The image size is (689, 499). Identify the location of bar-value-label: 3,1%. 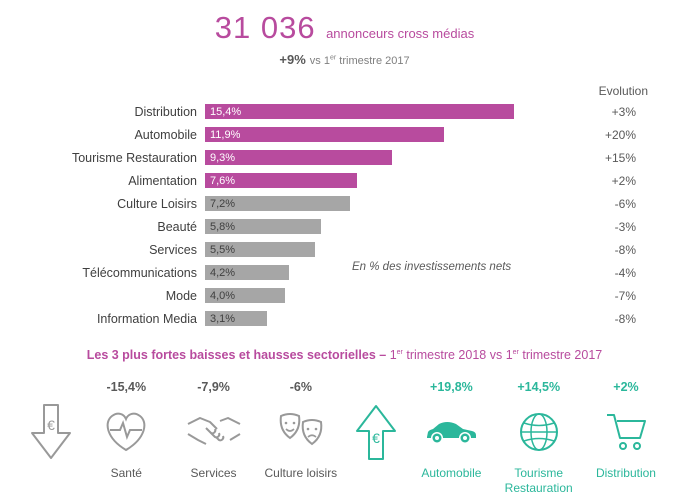
(223, 318).